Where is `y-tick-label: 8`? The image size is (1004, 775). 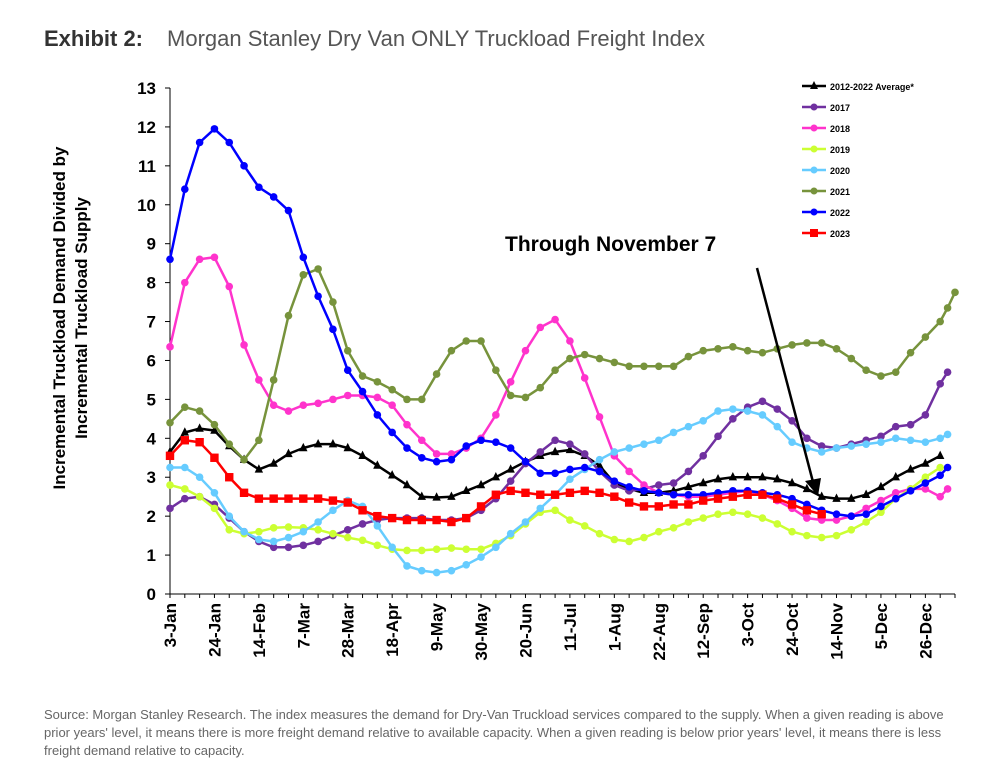
y-tick-label: 8 is located at coordinates (151, 283).